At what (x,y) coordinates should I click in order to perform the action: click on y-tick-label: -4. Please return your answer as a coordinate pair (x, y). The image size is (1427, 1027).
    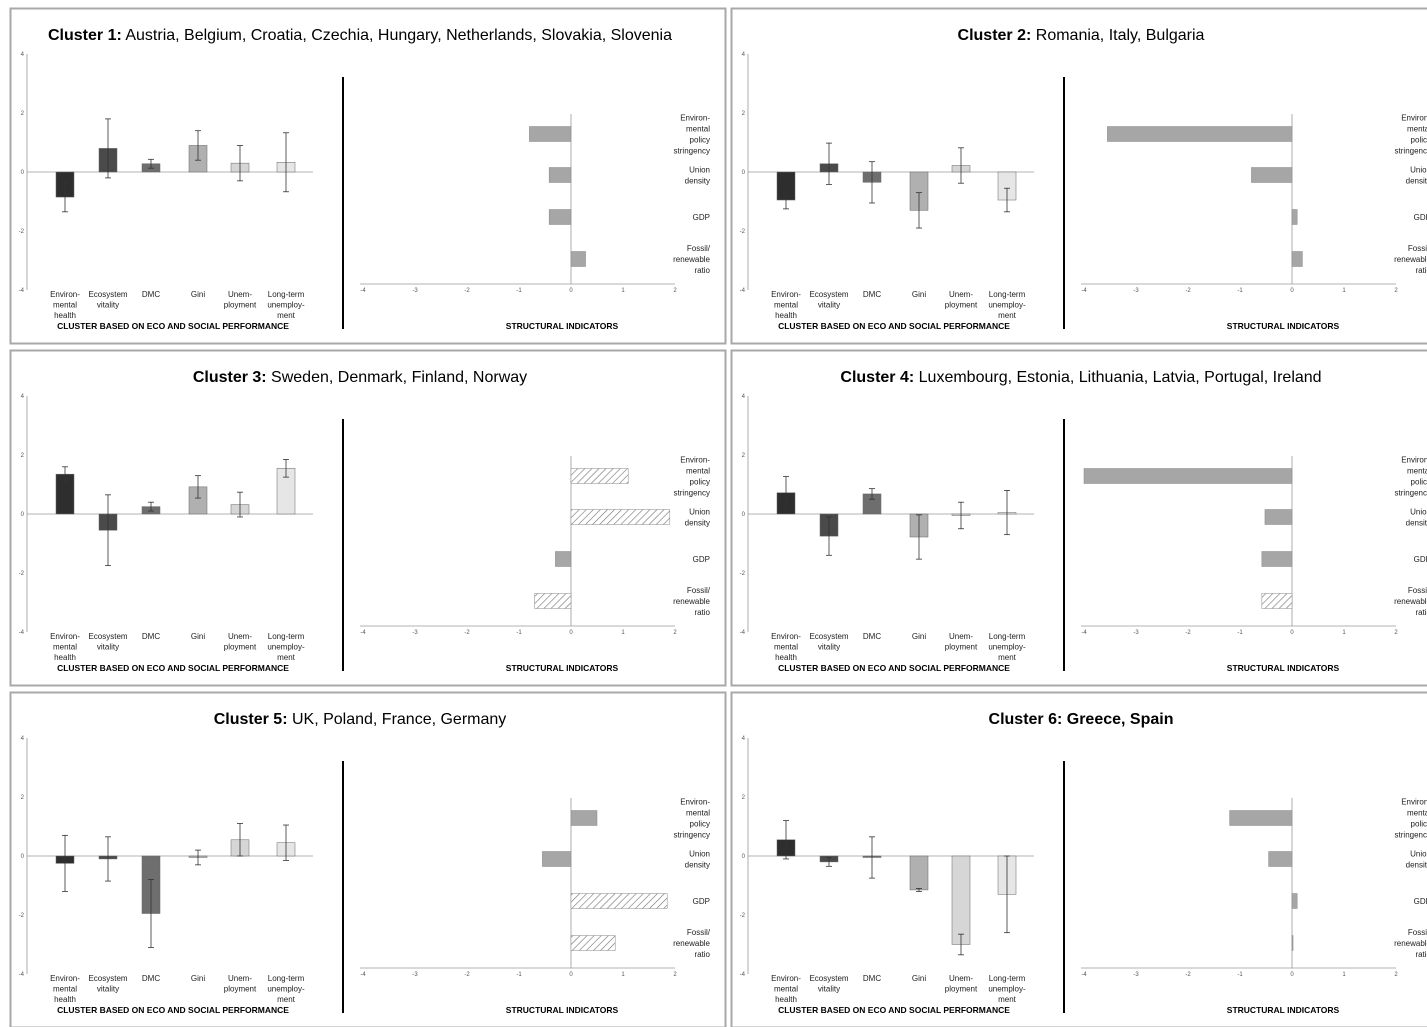
    Looking at the image, I should click on (22, 975).